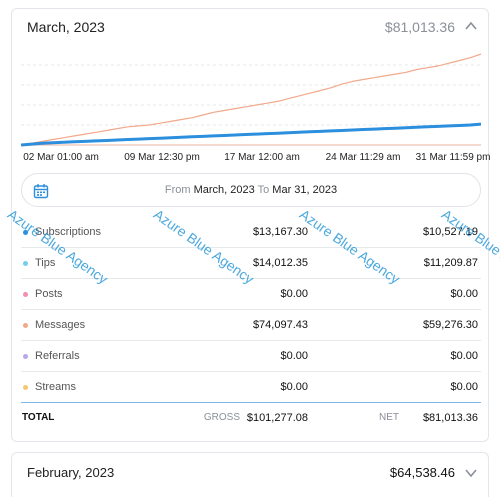  I want to click on month-title: March, 2023, so click(66, 27).